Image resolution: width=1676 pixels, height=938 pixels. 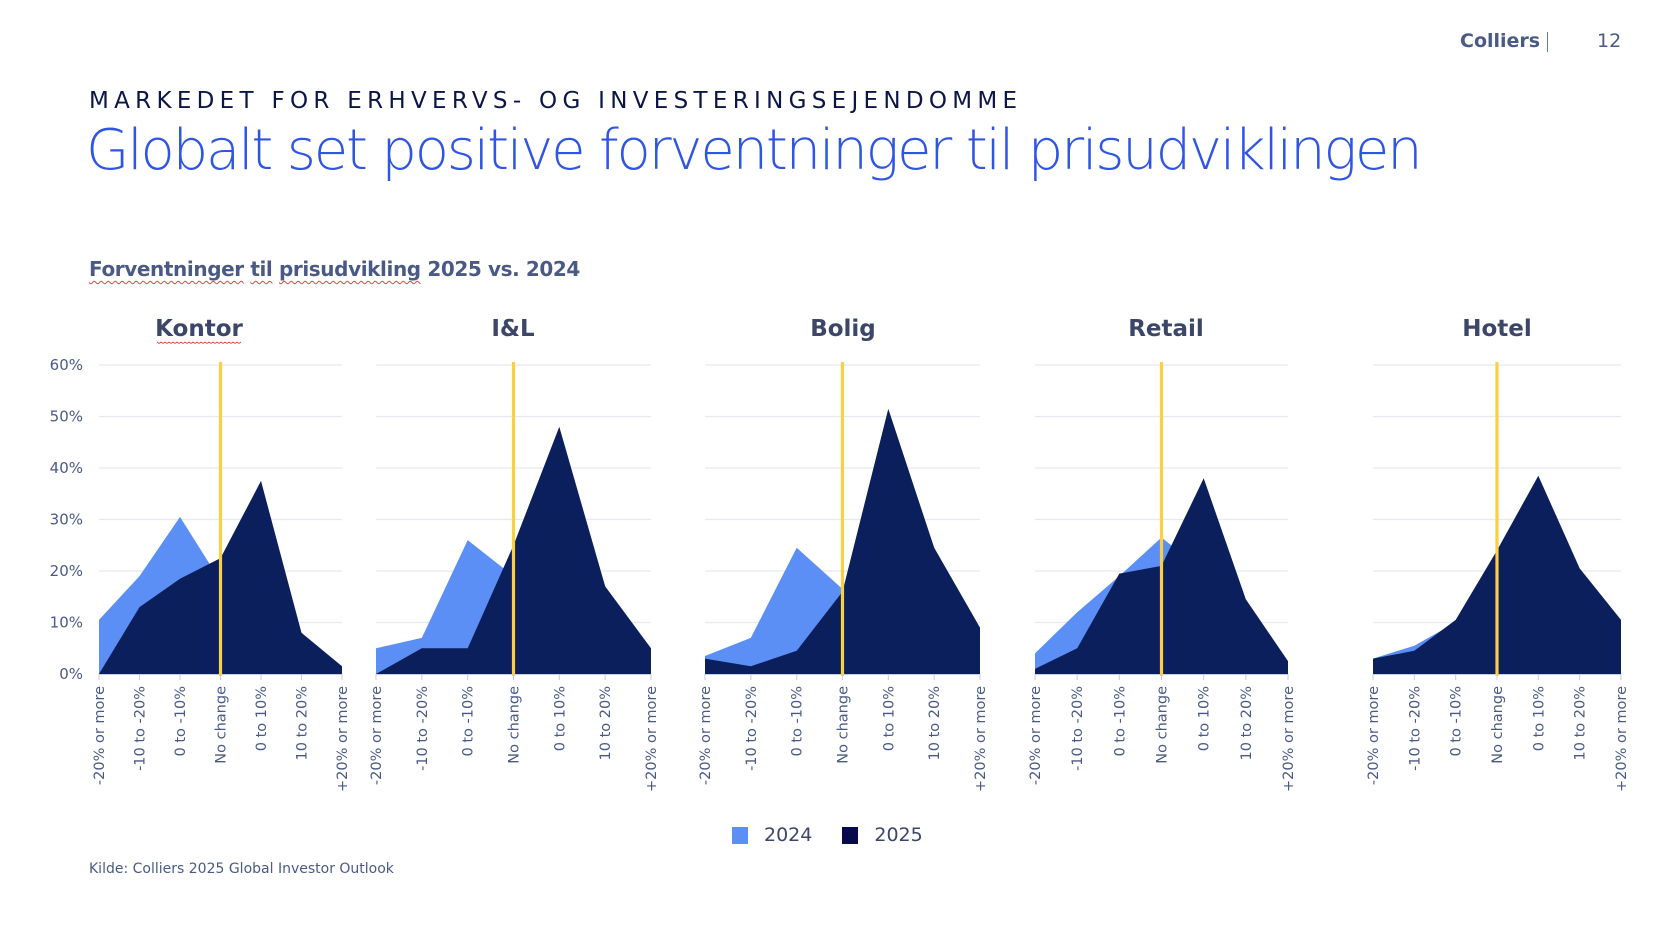 What do you see at coordinates (513, 329) in the screenshot?
I see `chart-title-il: I&L` at bounding box center [513, 329].